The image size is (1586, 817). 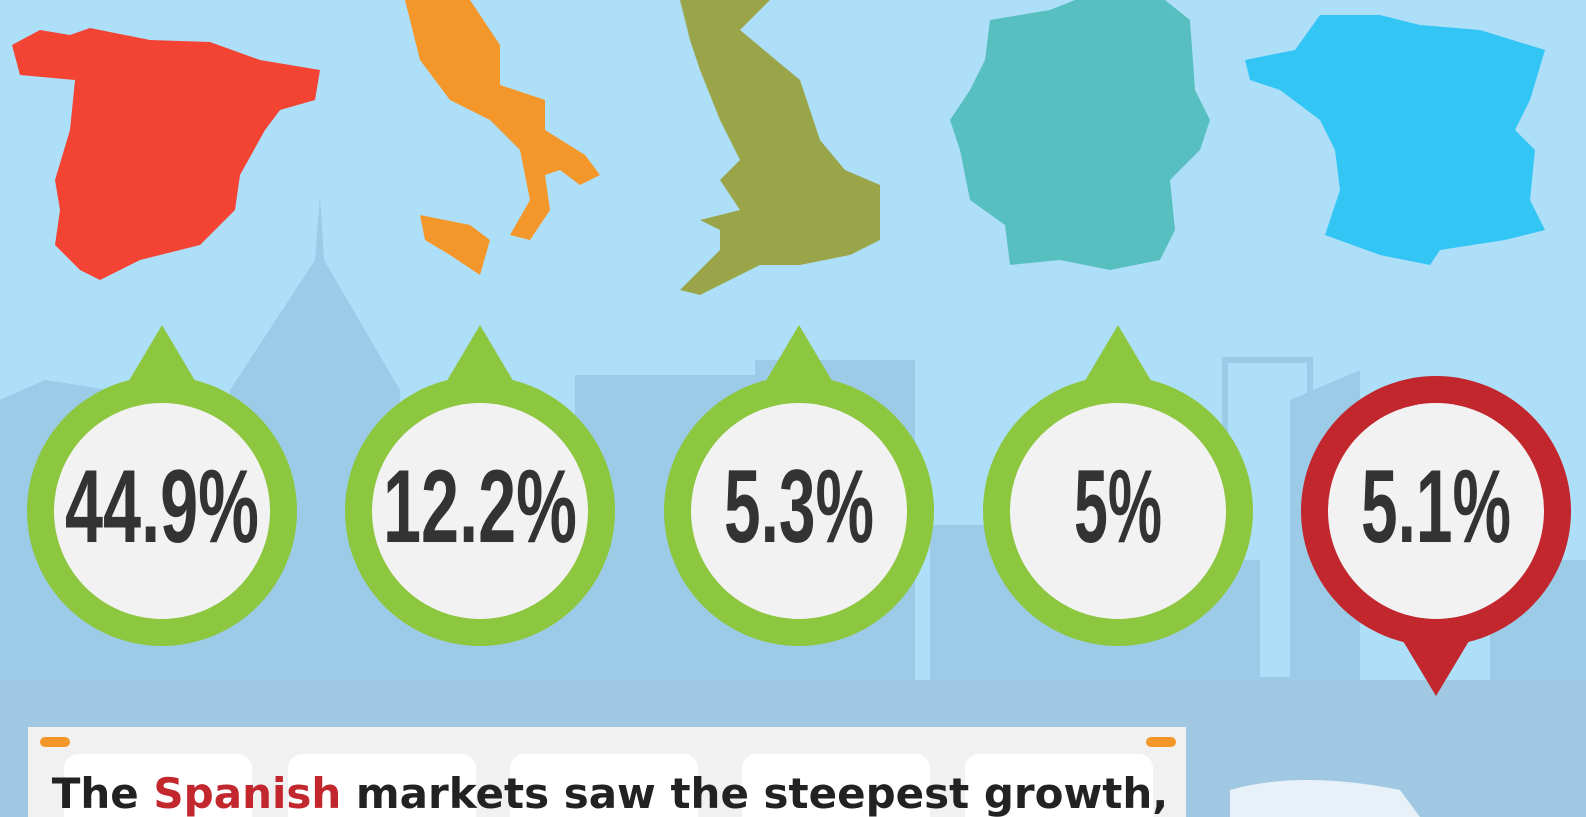 What do you see at coordinates (1080, 135) in the screenshot?
I see `map-germany` at bounding box center [1080, 135].